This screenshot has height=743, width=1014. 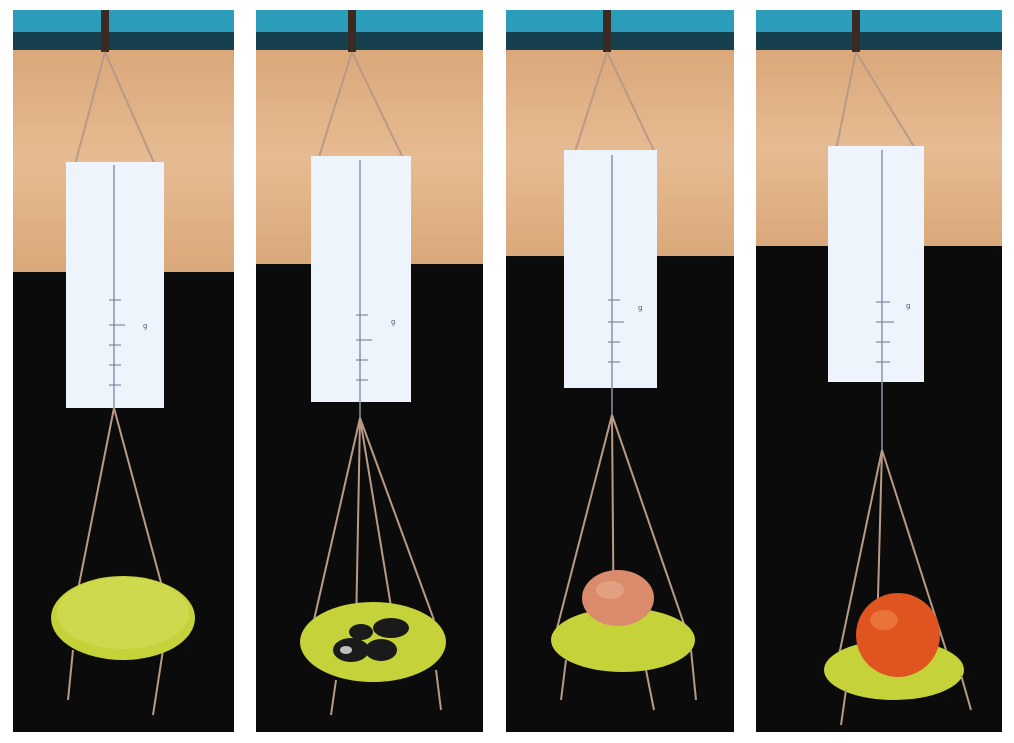 What do you see at coordinates (623, 640) in the screenshot?
I see `pan` at bounding box center [623, 640].